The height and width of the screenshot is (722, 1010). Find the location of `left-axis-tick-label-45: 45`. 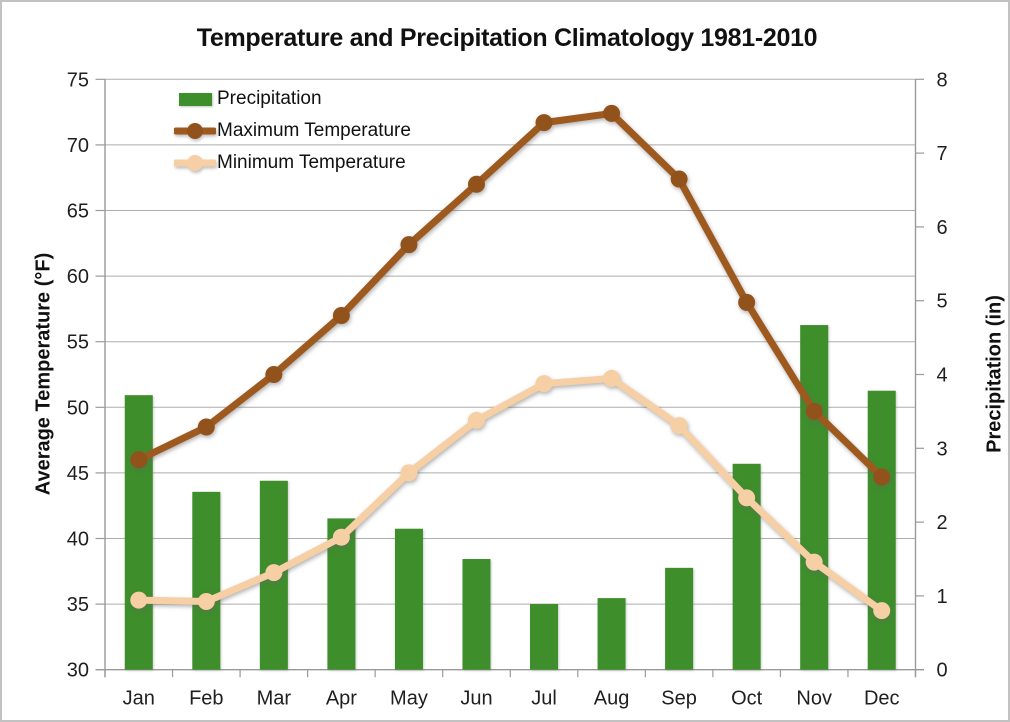

left-axis-tick-label-45: 45 is located at coordinates (78, 474).